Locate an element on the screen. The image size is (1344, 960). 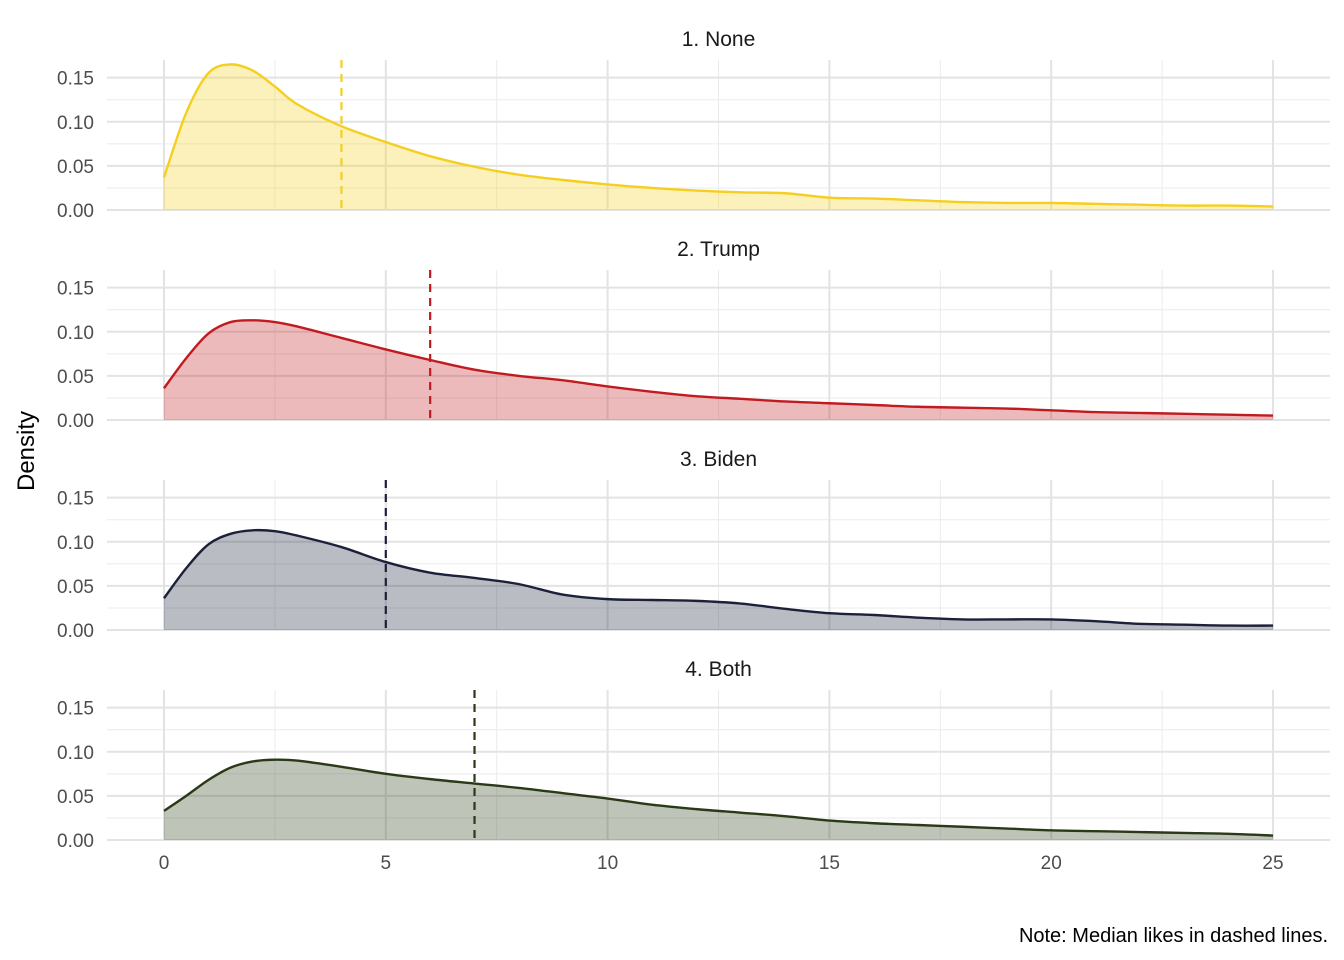
x-tick-label: 20 is located at coordinates (1051, 863).